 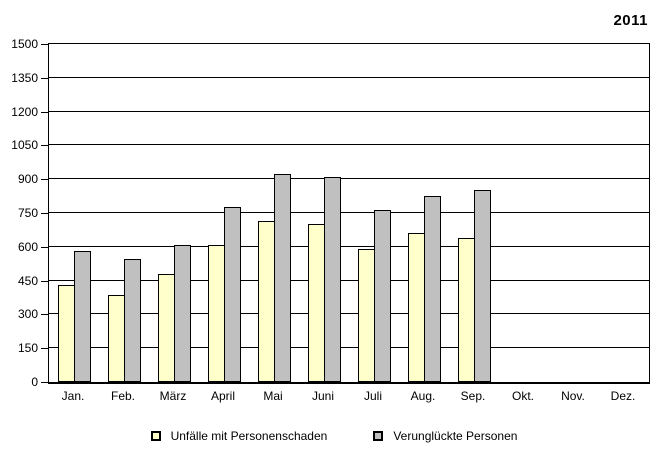 I want to click on bar-group-juni, so click(x=324, y=213).